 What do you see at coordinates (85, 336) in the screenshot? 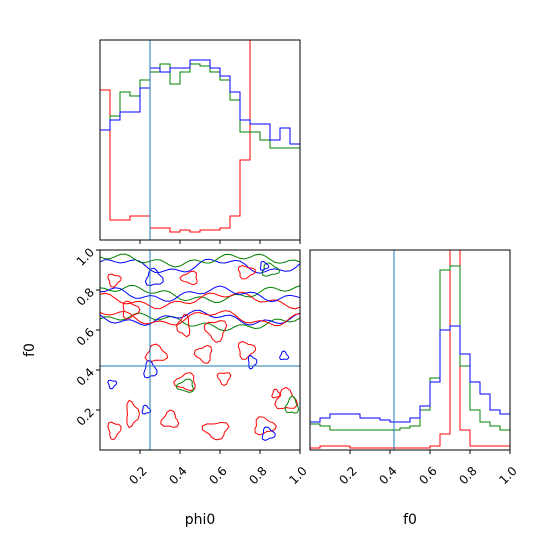
I see `f0-y-tick-label: 0.6` at bounding box center [85, 336].